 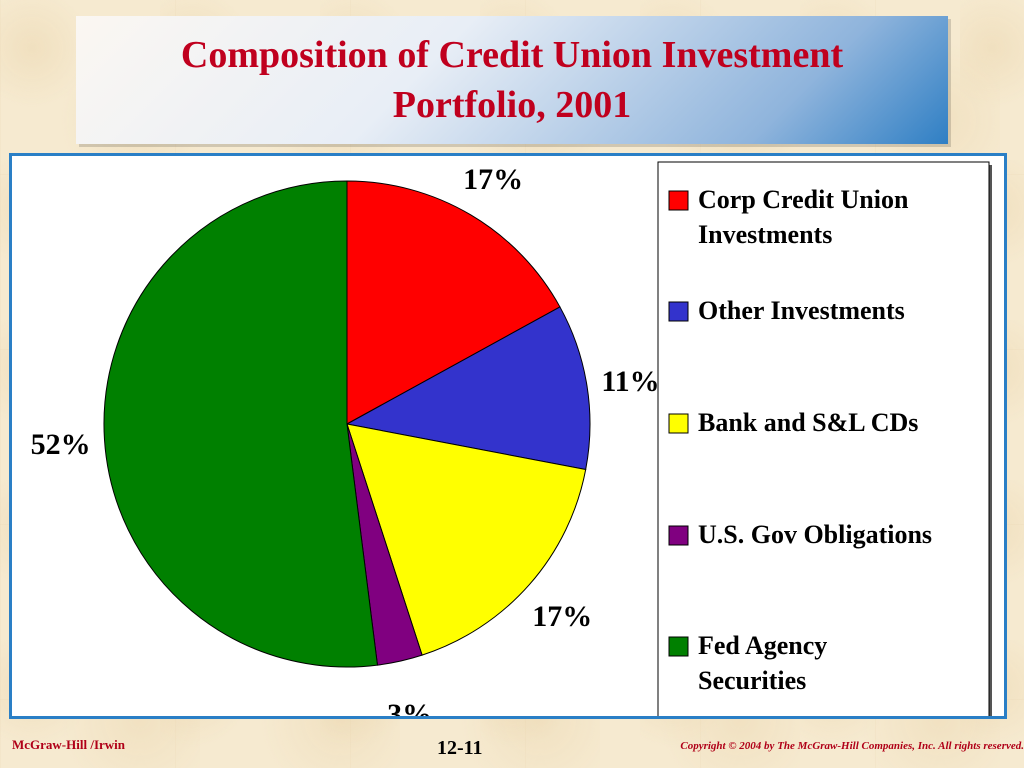 What do you see at coordinates (460, 748) in the screenshot?
I see `page-number: 12-11` at bounding box center [460, 748].